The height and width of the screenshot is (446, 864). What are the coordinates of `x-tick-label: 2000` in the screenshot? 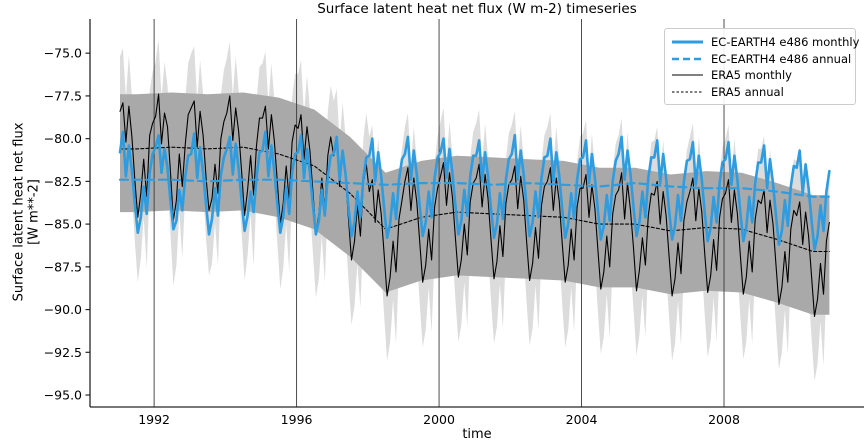 It's located at (439, 419).